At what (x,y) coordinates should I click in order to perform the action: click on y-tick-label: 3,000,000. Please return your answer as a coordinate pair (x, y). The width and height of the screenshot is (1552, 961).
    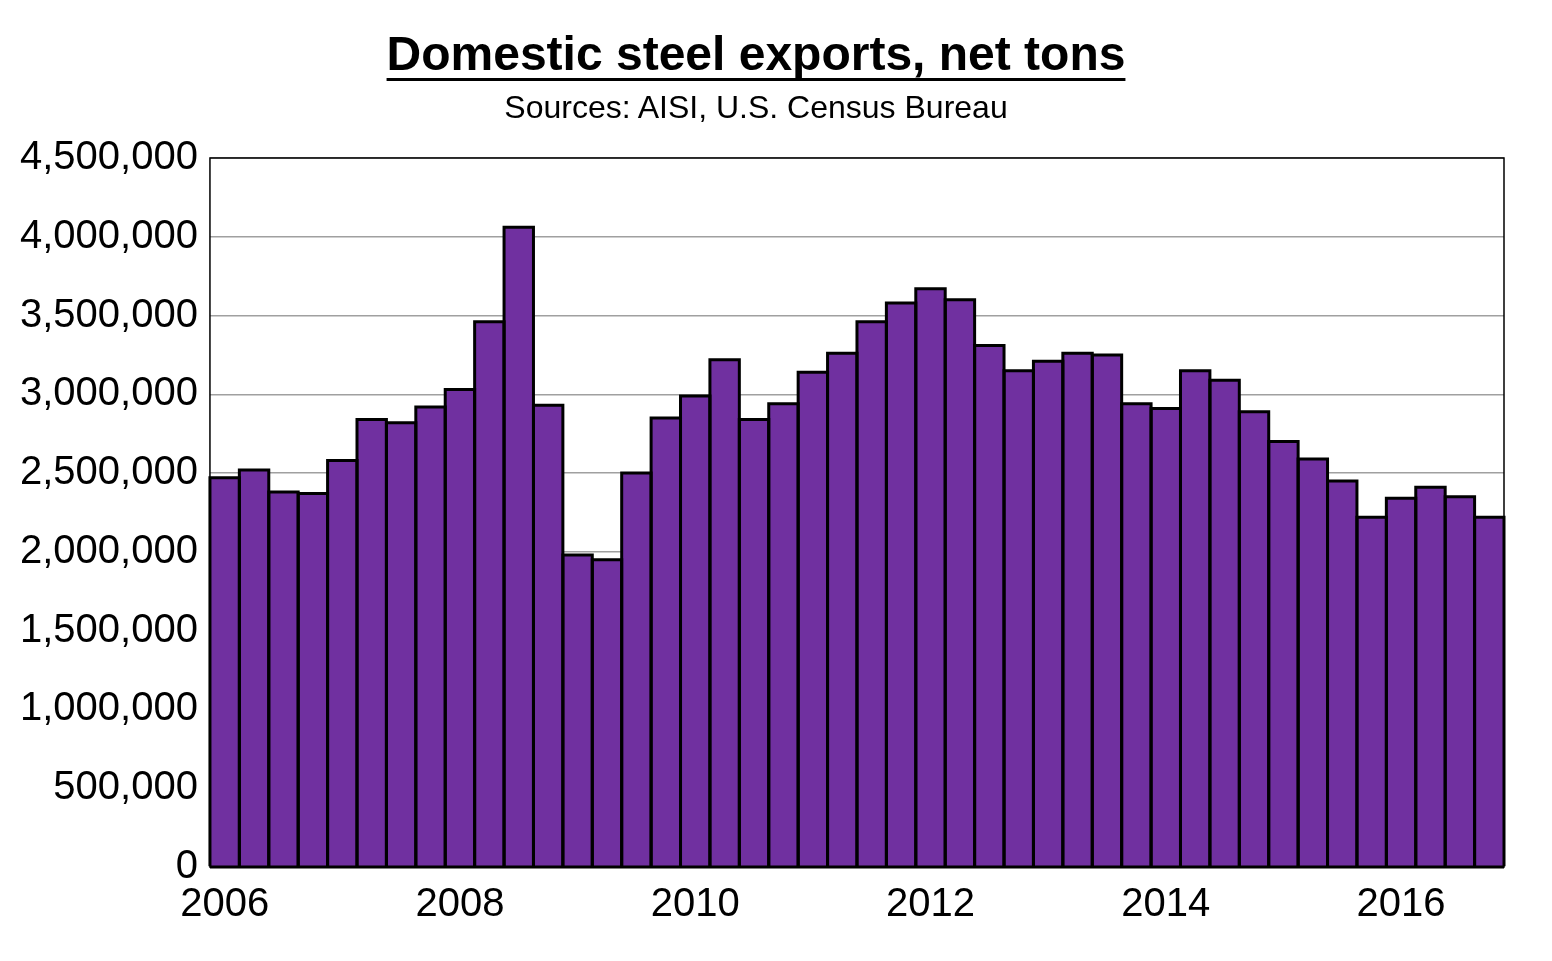
    Looking at the image, I should click on (109, 391).